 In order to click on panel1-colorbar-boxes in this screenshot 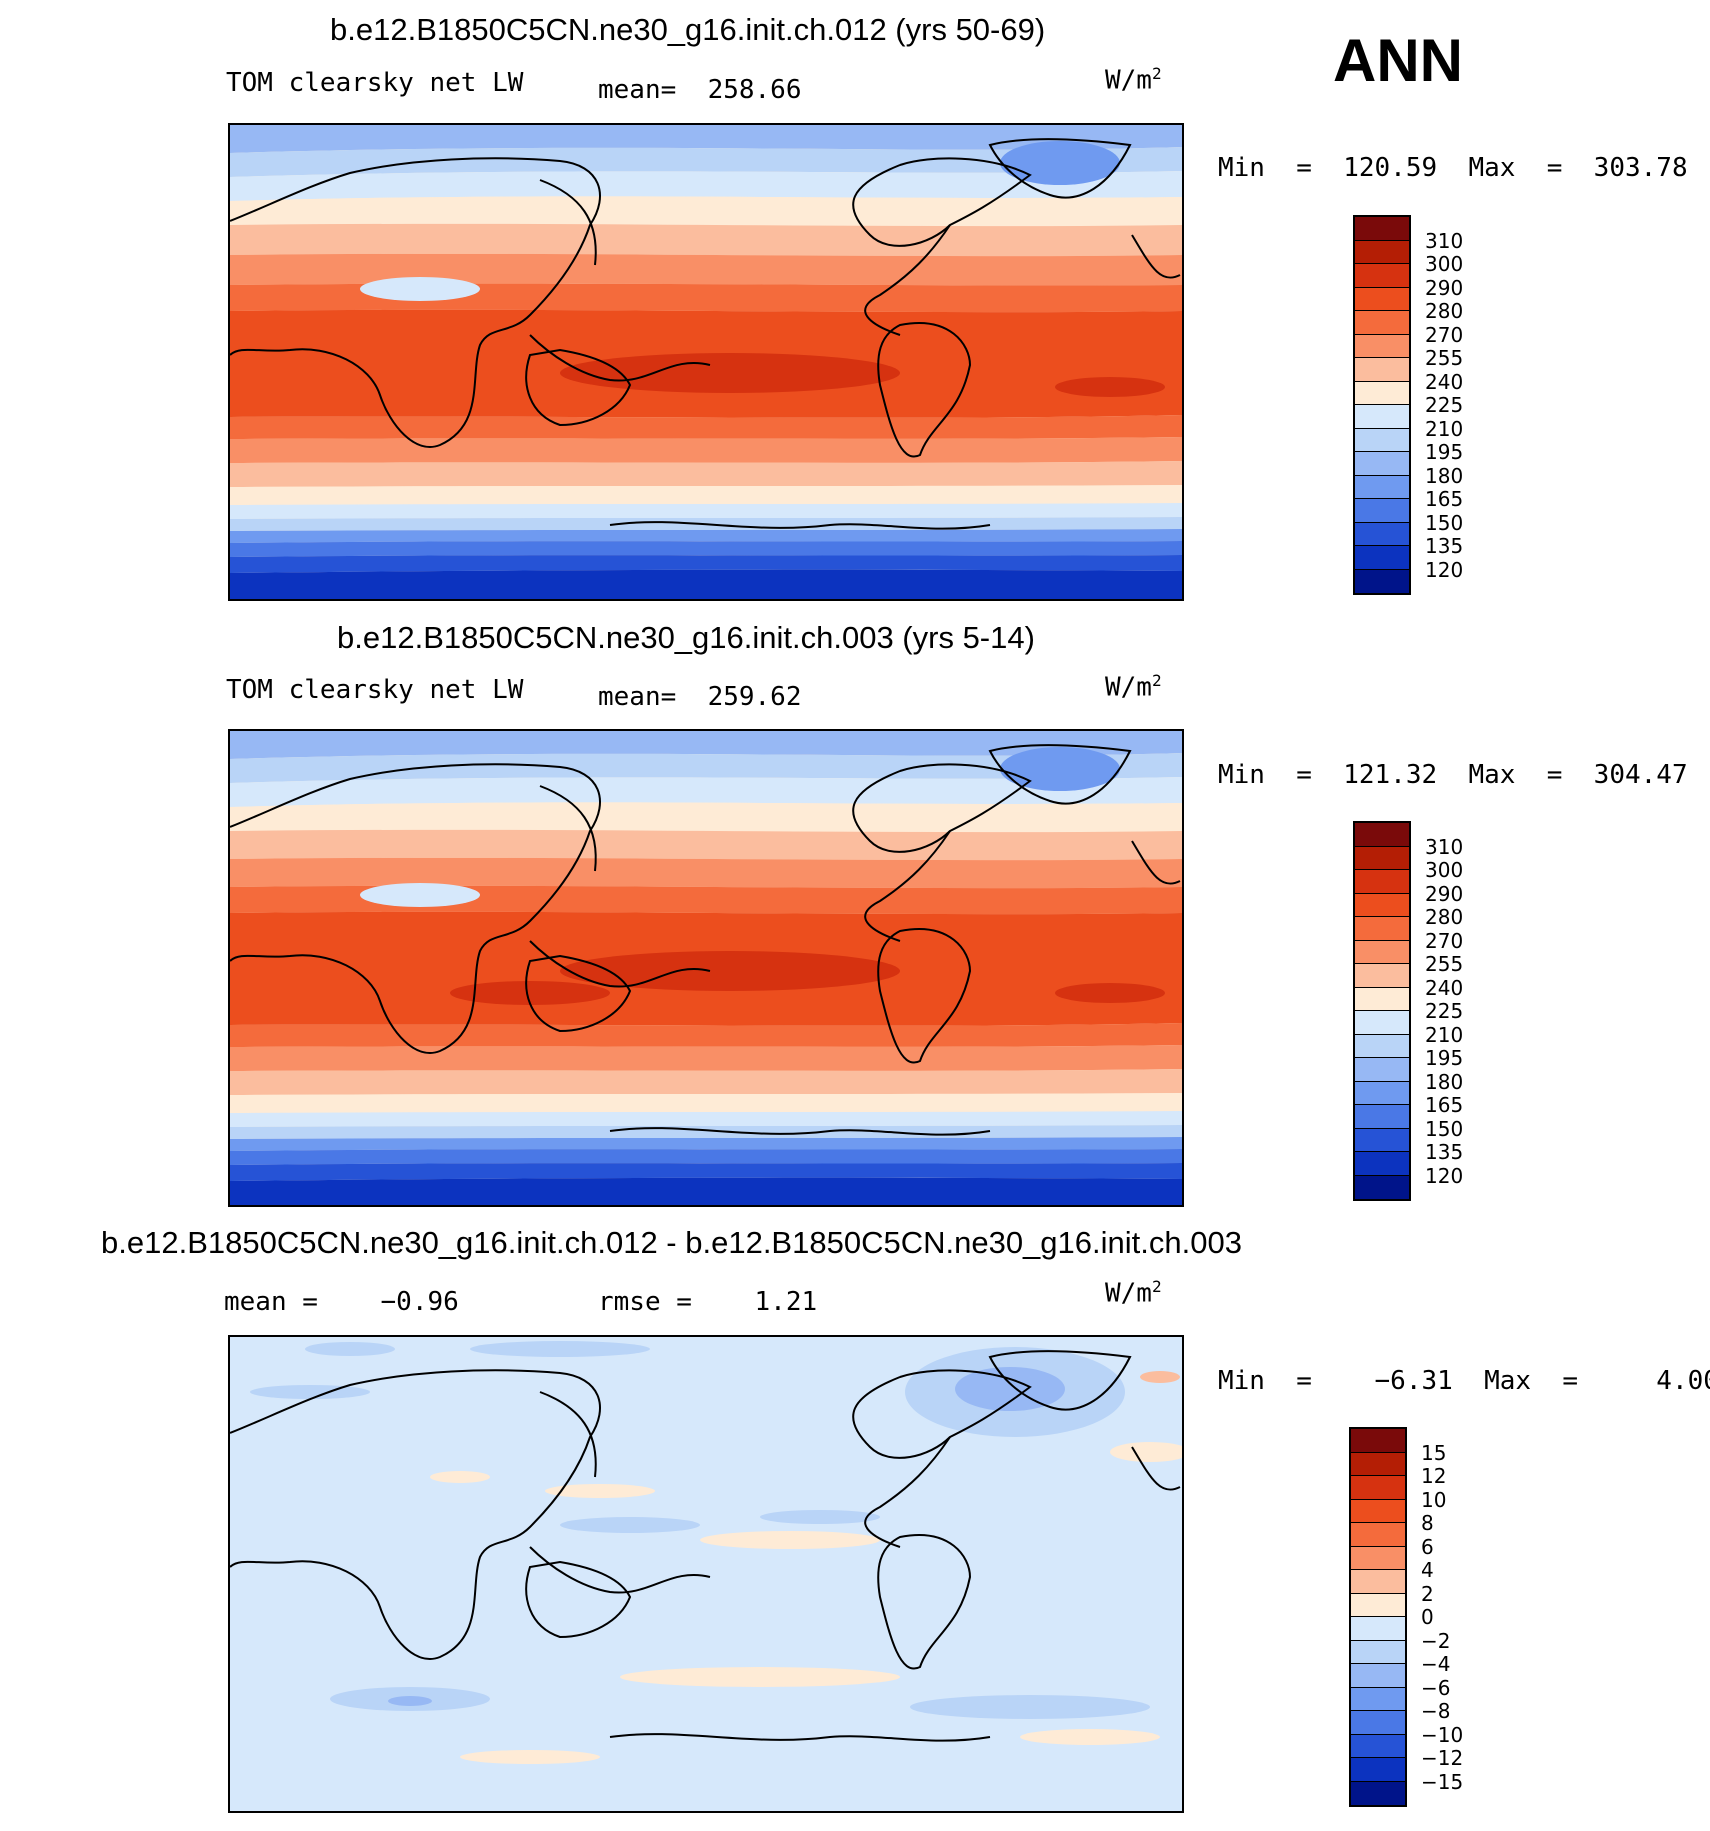, I will do `click(1382, 405)`.